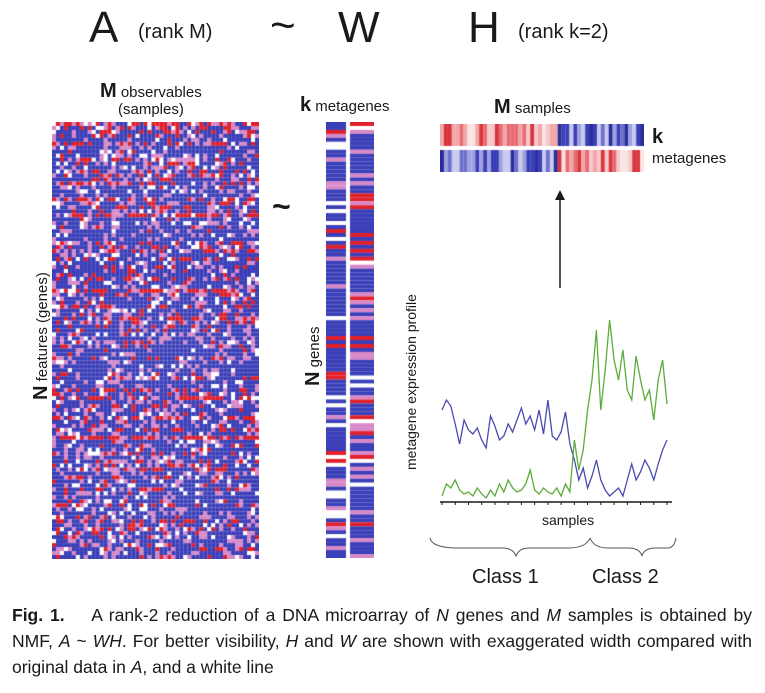 Image resolution: width=765 pixels, height=693 pixels. What do you see at coordinates (563, 32) in the screenshot?
I see `equation-h-rank: (rank k=2)` at bounding box center [563, 32].